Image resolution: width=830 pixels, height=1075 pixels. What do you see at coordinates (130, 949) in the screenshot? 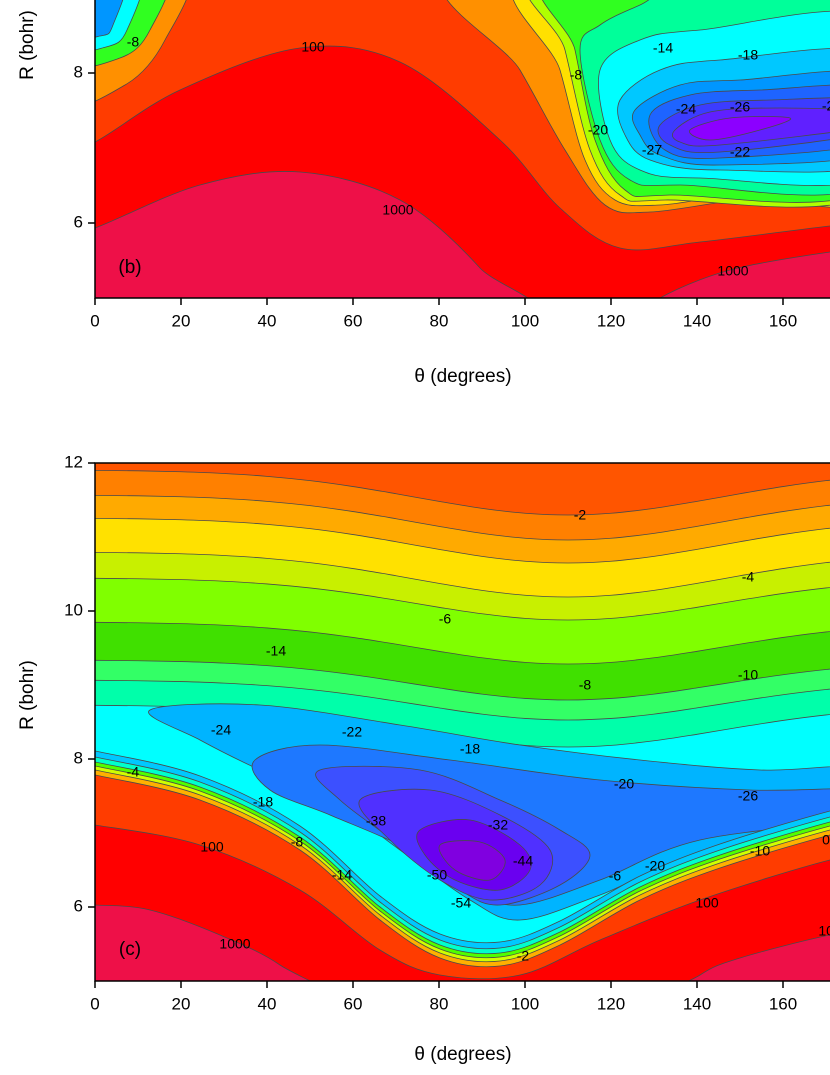
I see `panel-label: (c)` at bounding box center [130, 949].